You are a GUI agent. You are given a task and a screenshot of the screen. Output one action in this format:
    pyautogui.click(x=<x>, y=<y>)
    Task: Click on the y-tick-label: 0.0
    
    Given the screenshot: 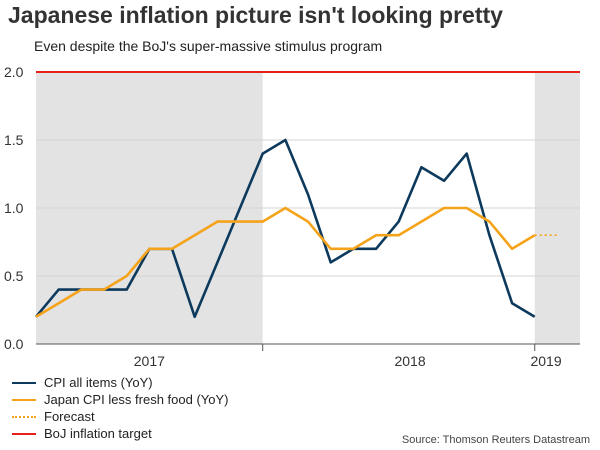 What is the action you would take?
    pyautogui.click(x=14, y=344)
    